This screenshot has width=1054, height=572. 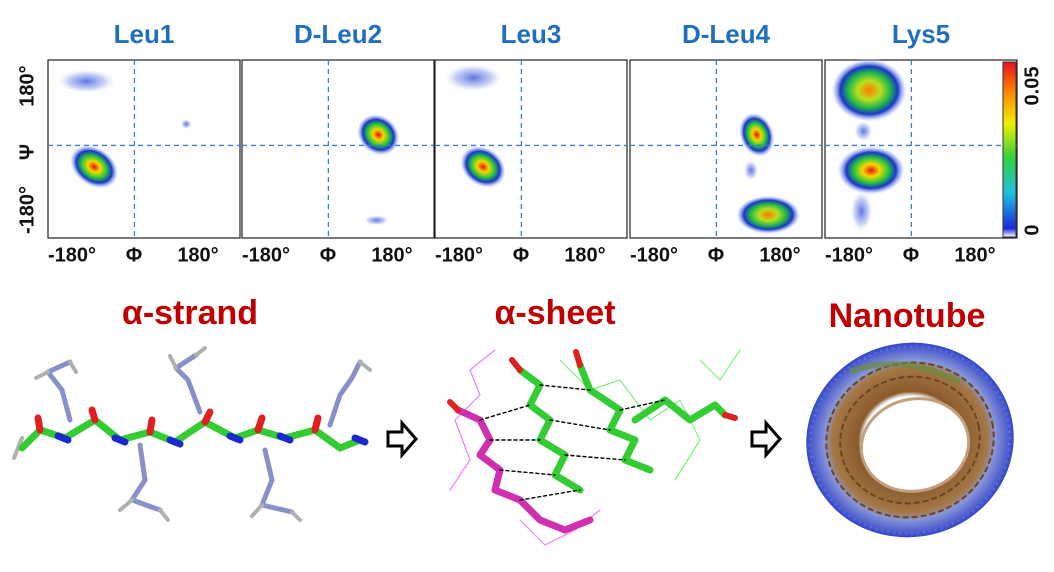 I want to click on ramachandran-panel: D-Leu2 -180° Φ 180°, so click(x=338, y=142).